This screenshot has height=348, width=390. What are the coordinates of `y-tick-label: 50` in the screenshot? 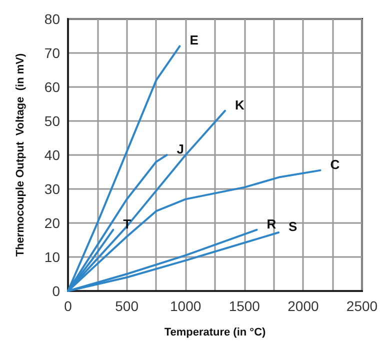 It's located at (52, 121).